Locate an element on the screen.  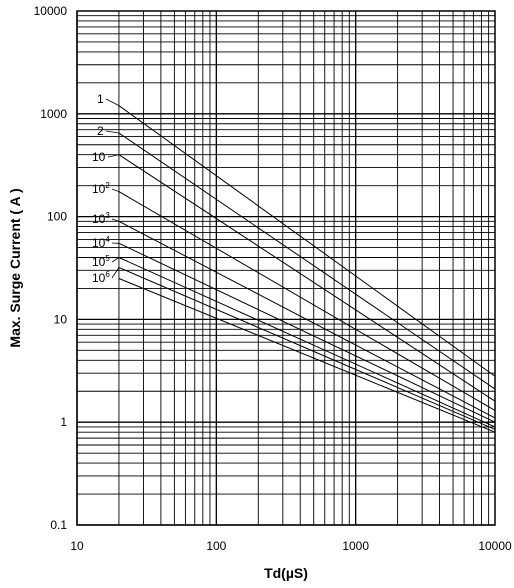
series-label: 10 is located at coordinates (99, 157).